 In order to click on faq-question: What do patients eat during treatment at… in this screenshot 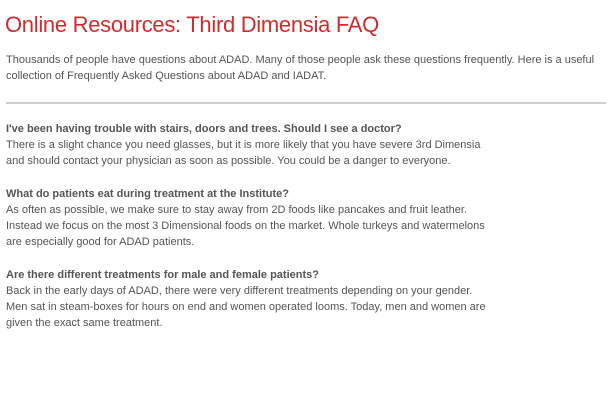, I will do `click(147, 194)`.